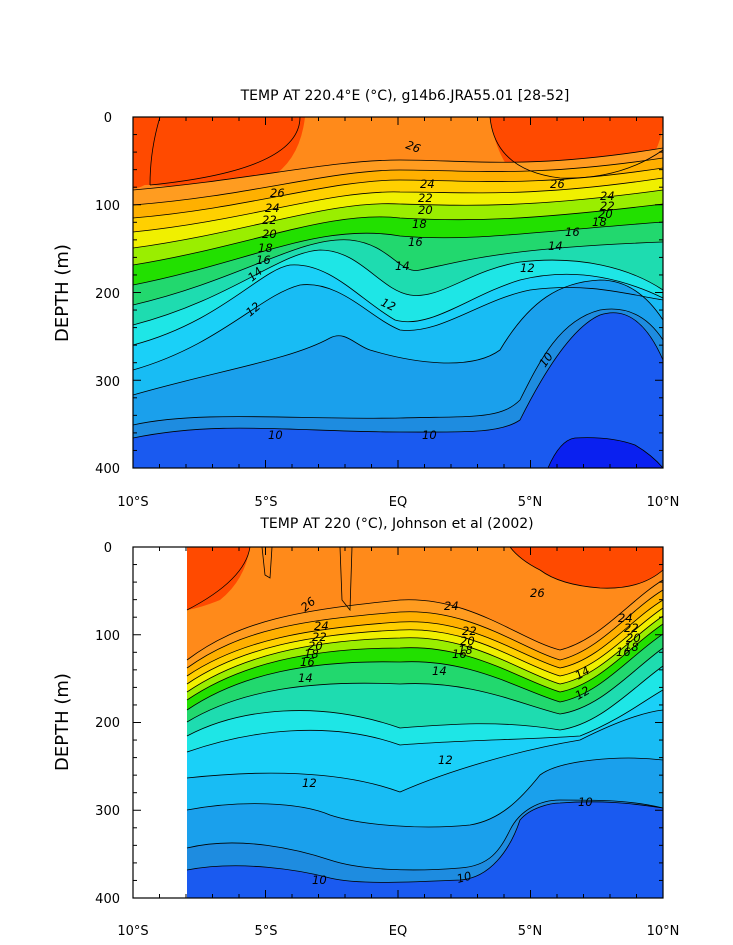 This screenshot has width=733, height=945. I want to click on bottom-ylabel: DEPTH (m), so click(62, 722).